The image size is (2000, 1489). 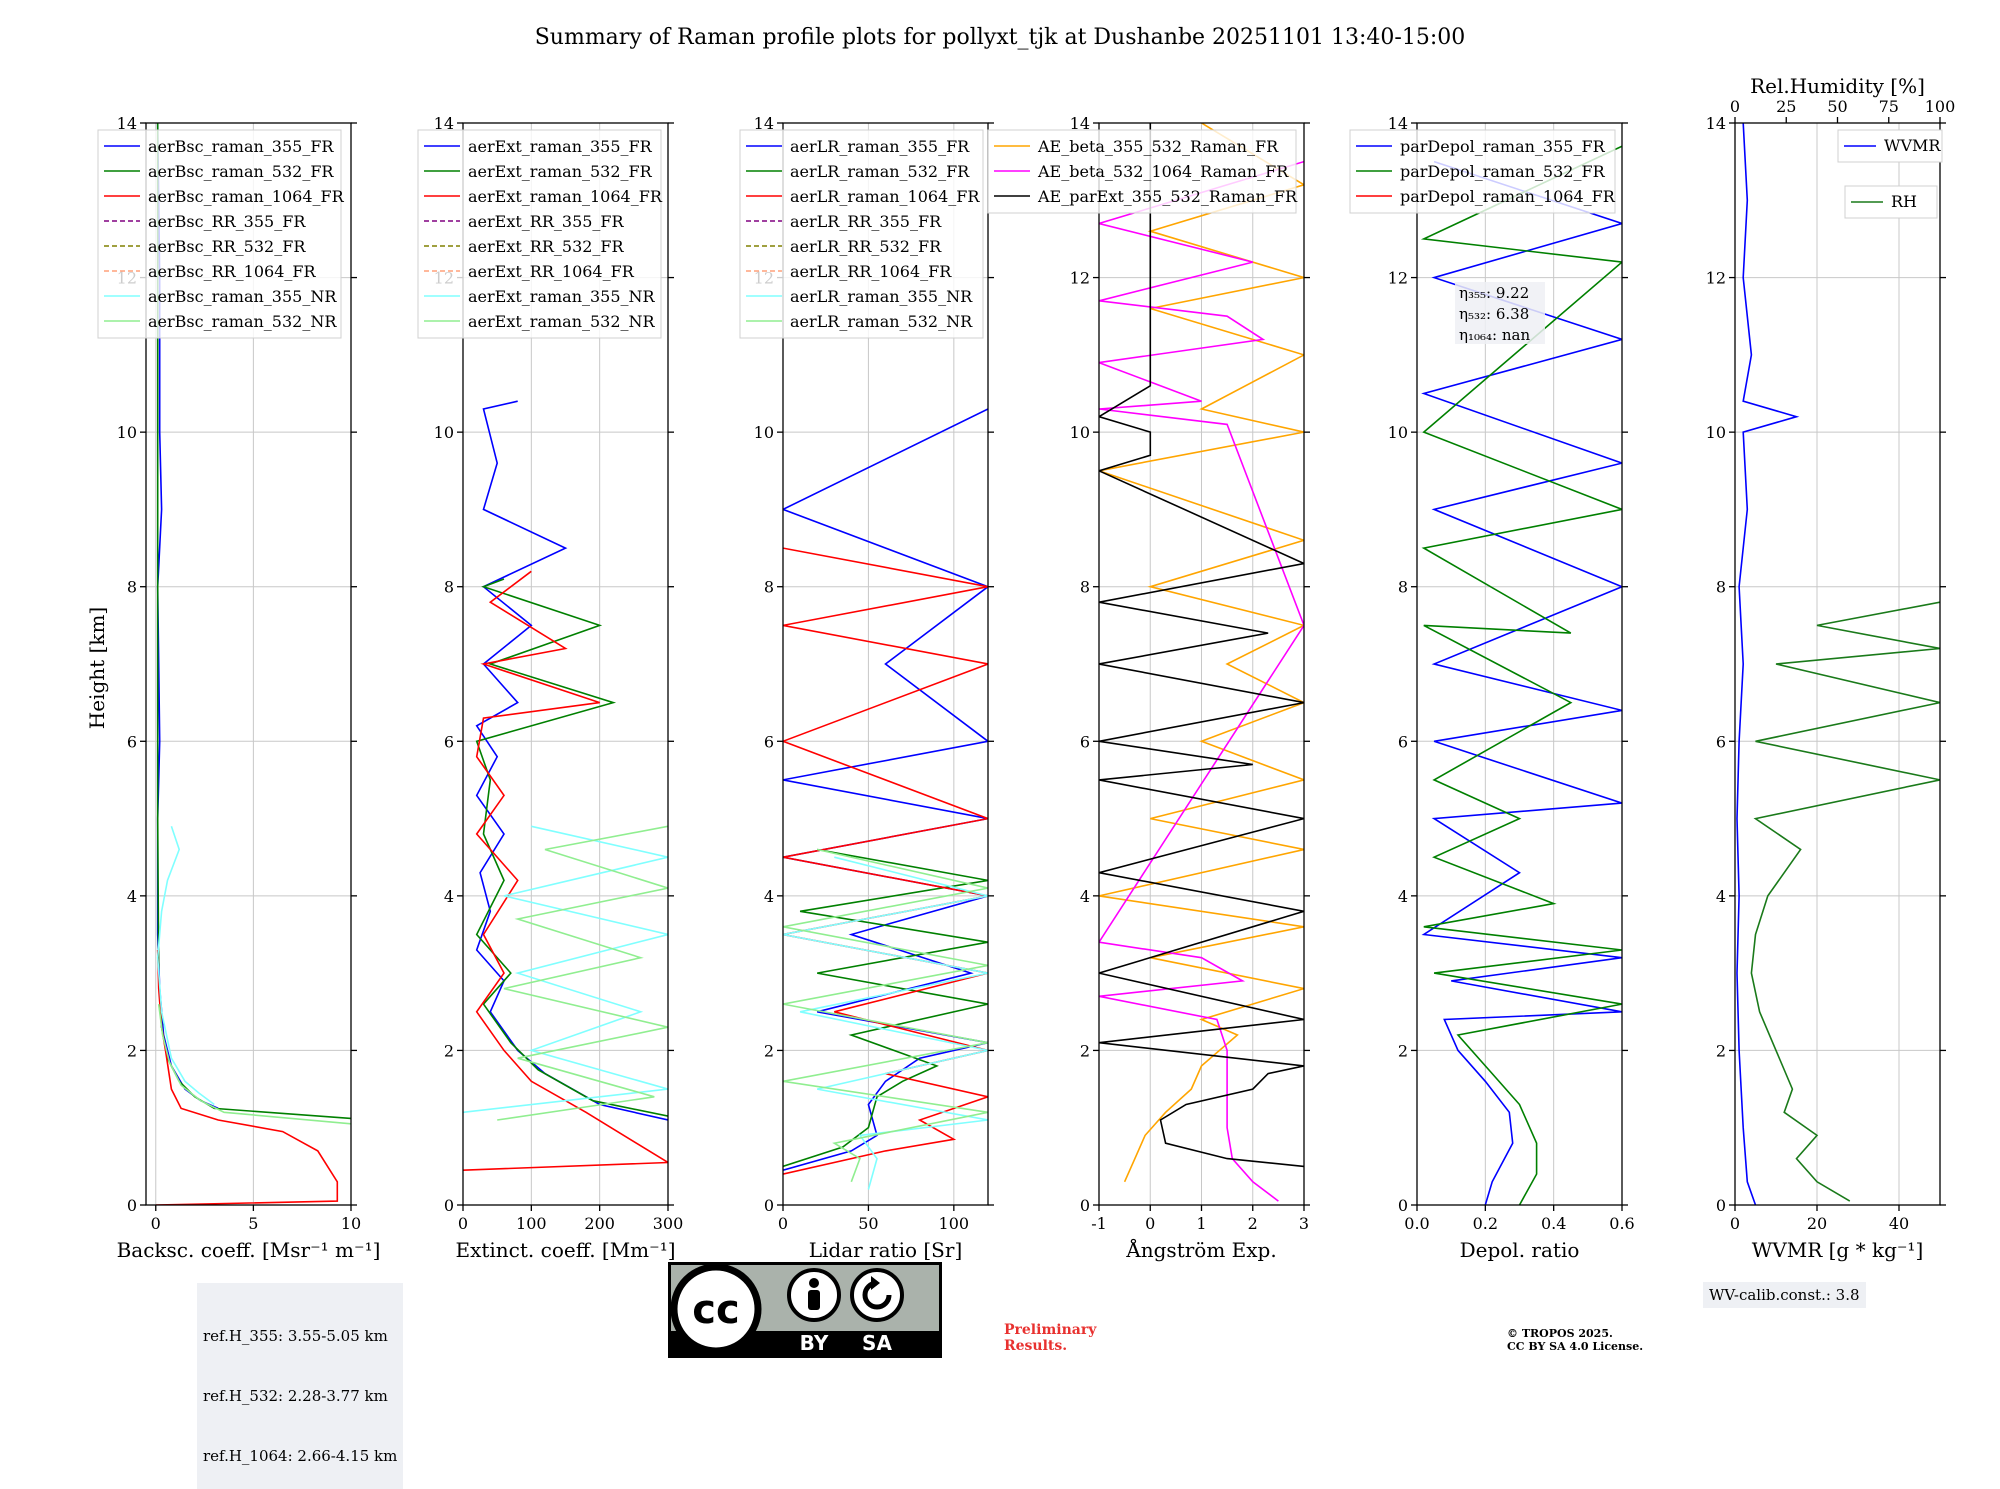 I want to click on ytick-label-lr: 6, so click(x=769, y=741).